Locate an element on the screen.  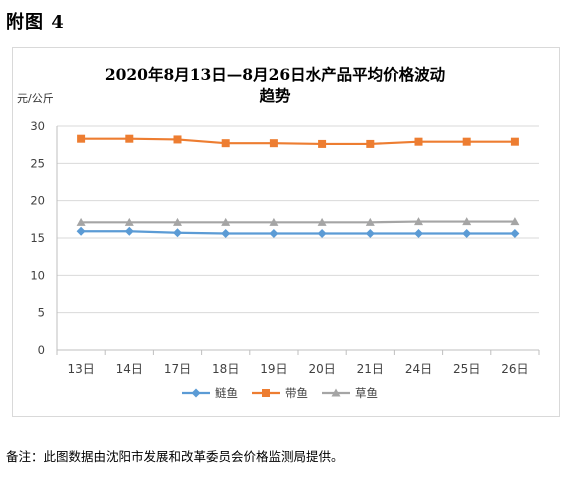
footnote: 备注：此图数据由沈阳市发展和改革委员会价格监测局提供。 is located at coordinates (175, 456).